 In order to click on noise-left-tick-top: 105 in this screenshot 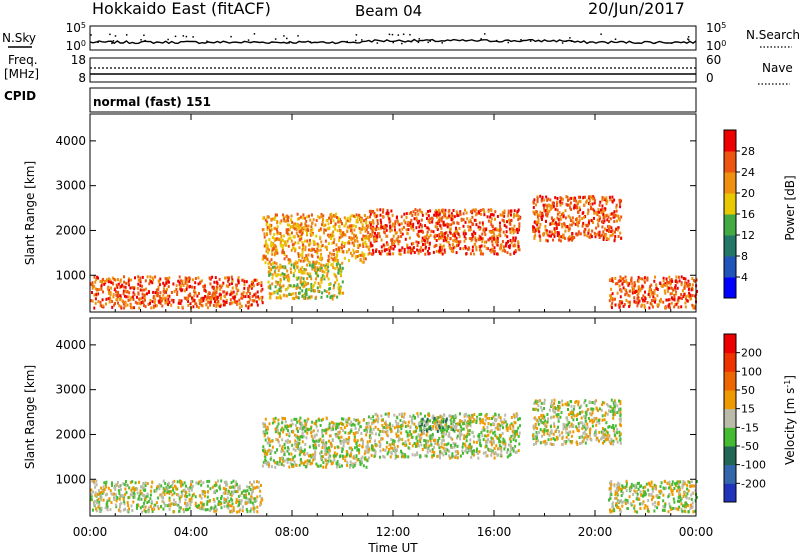, I will do `click(76, 28)`.